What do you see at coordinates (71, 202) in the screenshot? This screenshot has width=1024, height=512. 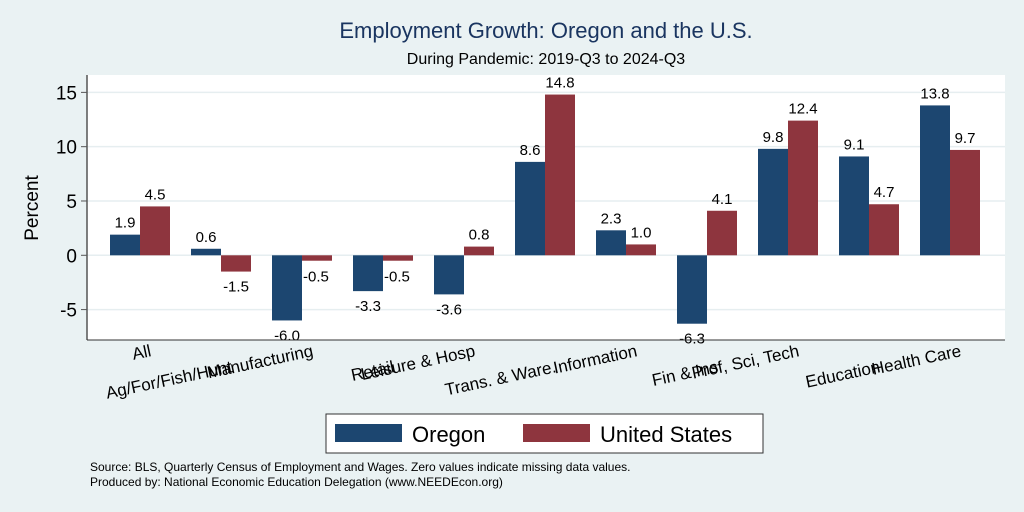 I see `y-tick-label: 5` at bounding box center [71, 202].